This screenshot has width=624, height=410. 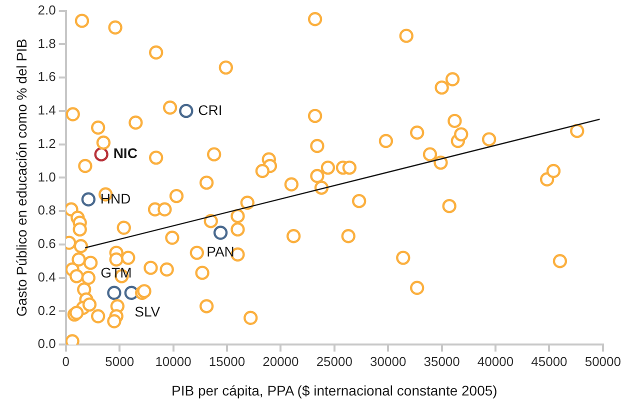 I want to click on x-tick-label: 10000, so click(x=173, y=361).